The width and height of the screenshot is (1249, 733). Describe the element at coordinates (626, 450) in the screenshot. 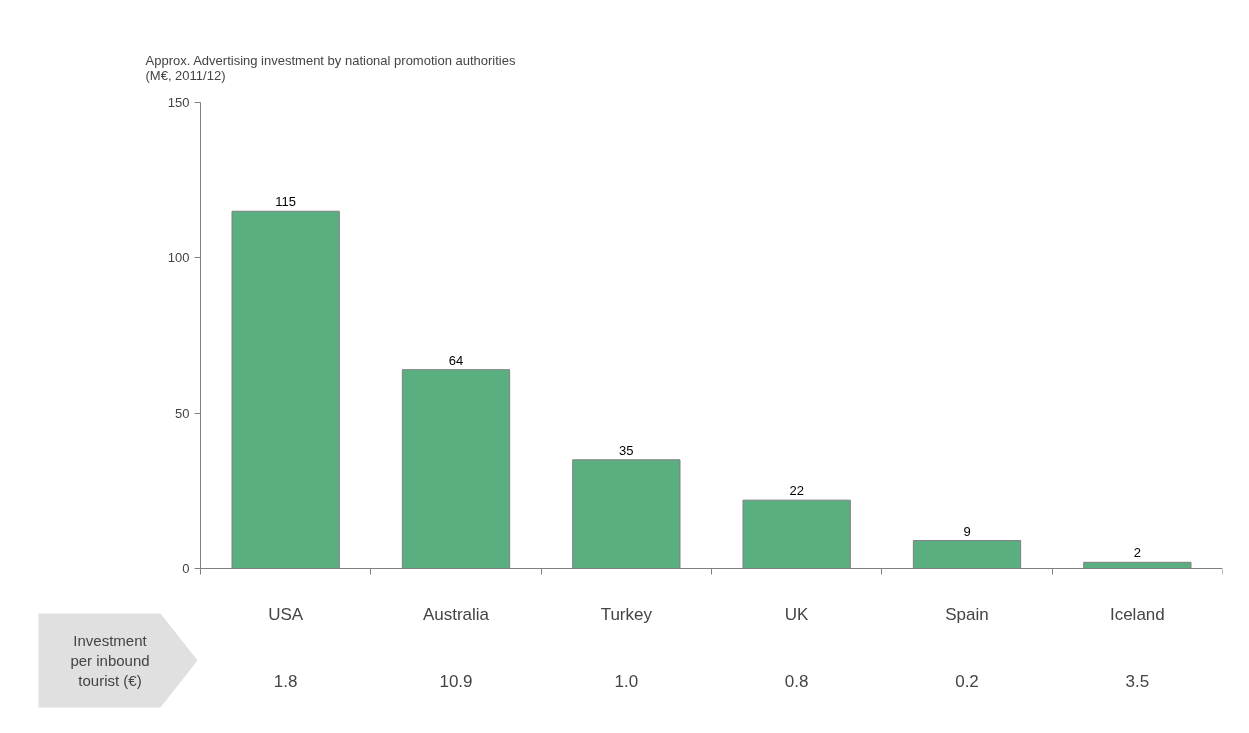

I see `data-label: 35` at that location.